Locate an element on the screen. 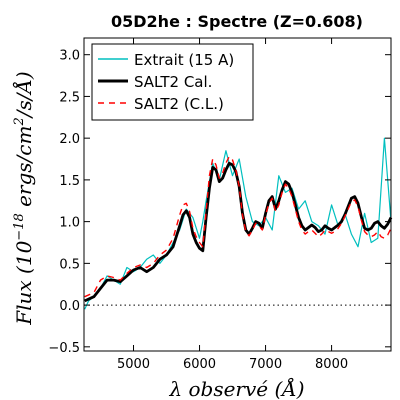 This screenshot has height=400, width=400. x-tick-label: 7000 is located at coordinates (265, 364).